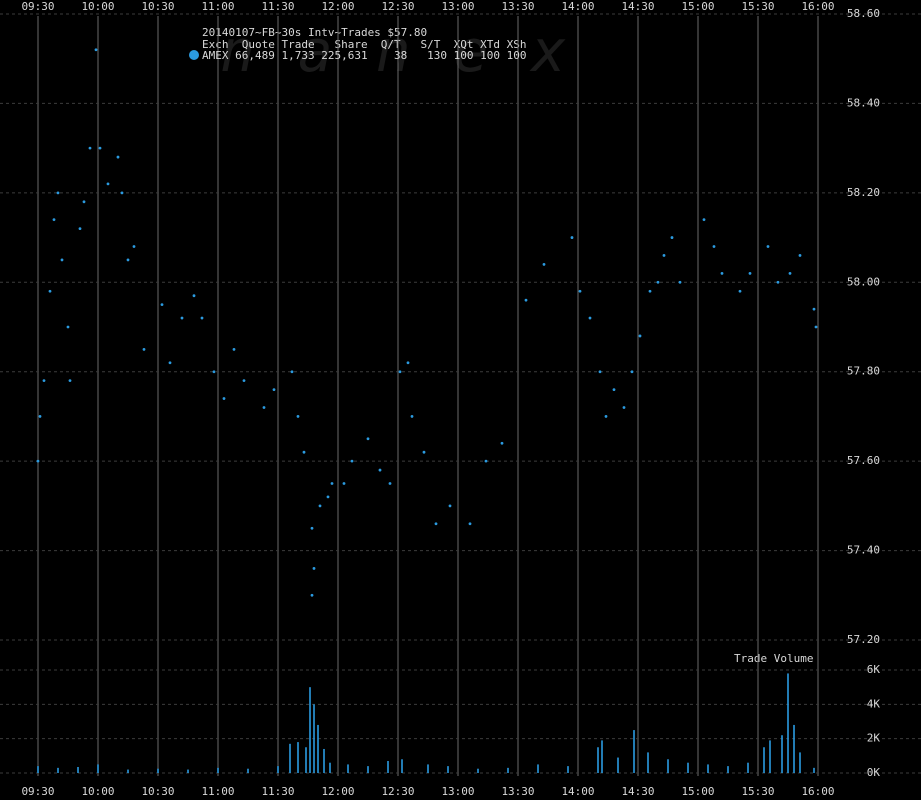  I want to click on x-tick-label-top: 14:00, so click(577, 6).